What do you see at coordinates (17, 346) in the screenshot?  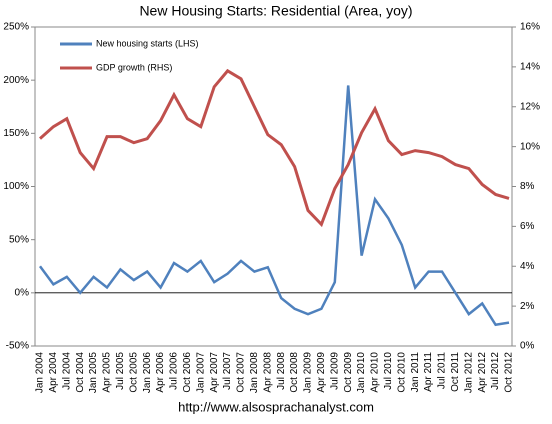 I see `y-tick-label: -50%` at bounding box center [17, 346].